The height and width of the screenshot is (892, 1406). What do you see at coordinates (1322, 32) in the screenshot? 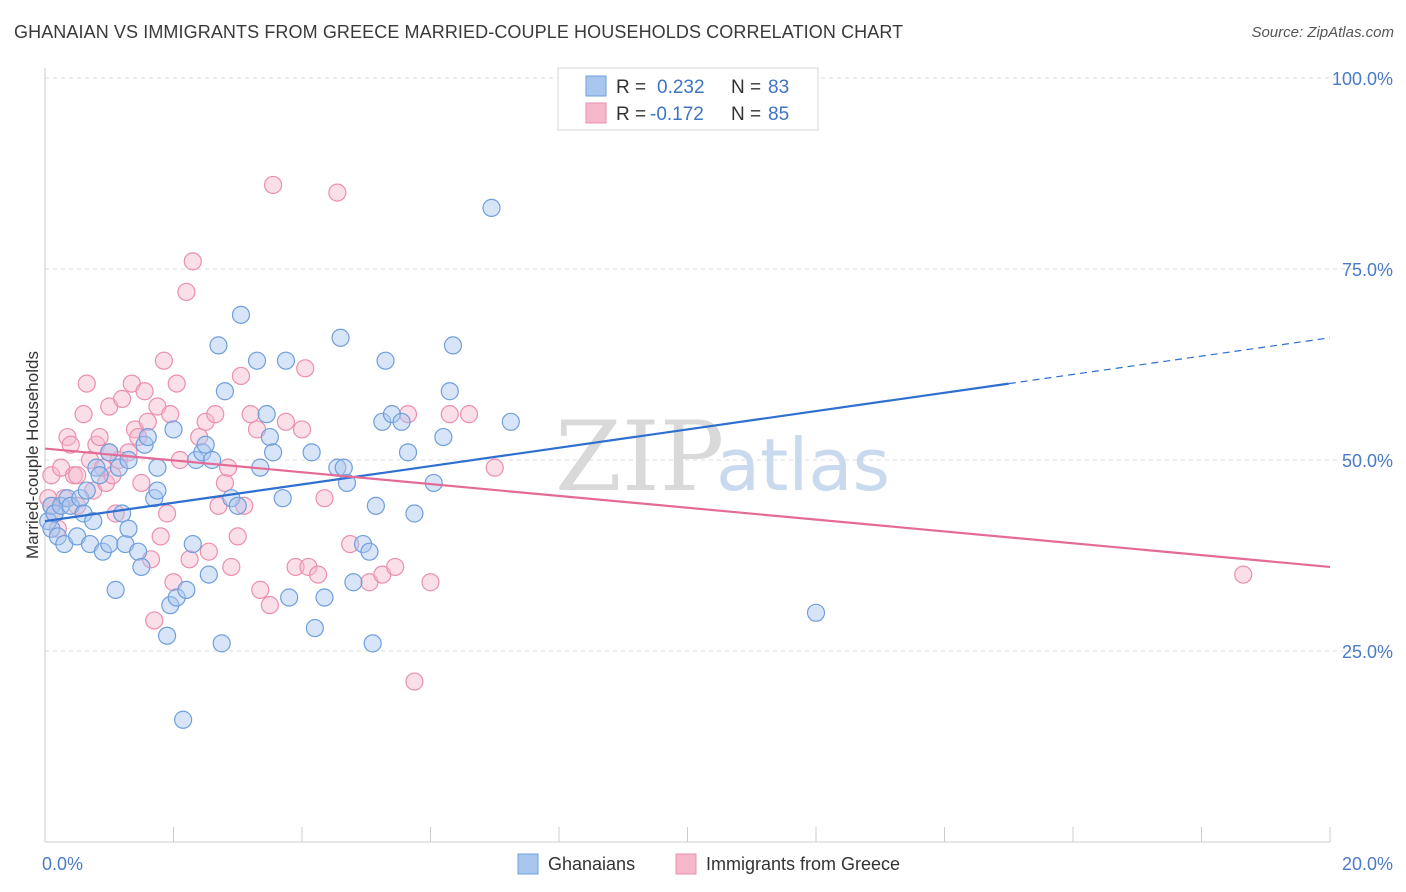
I see `source-attribution: Source: ZipAtlas.com` at bounding box center [1322, 32].